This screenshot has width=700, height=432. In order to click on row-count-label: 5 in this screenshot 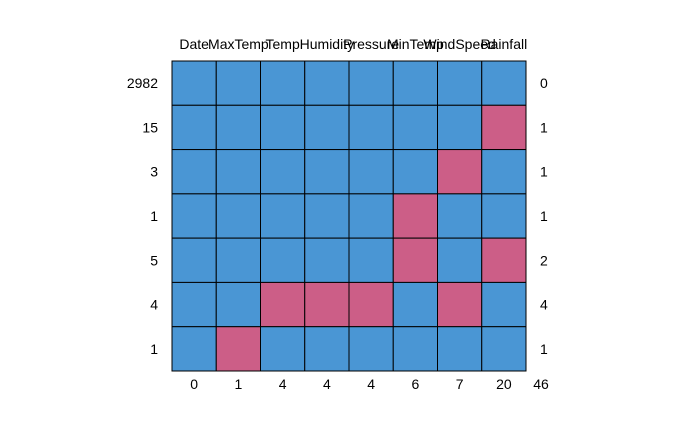, I will do `click(154, 260)`.